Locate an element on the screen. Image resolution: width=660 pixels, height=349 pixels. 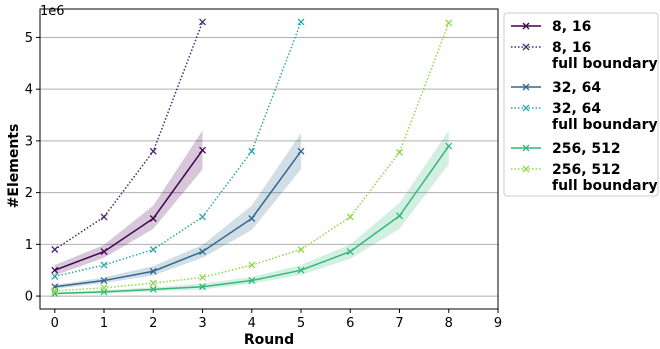
confidence-band is located at coordinates (128, 203).